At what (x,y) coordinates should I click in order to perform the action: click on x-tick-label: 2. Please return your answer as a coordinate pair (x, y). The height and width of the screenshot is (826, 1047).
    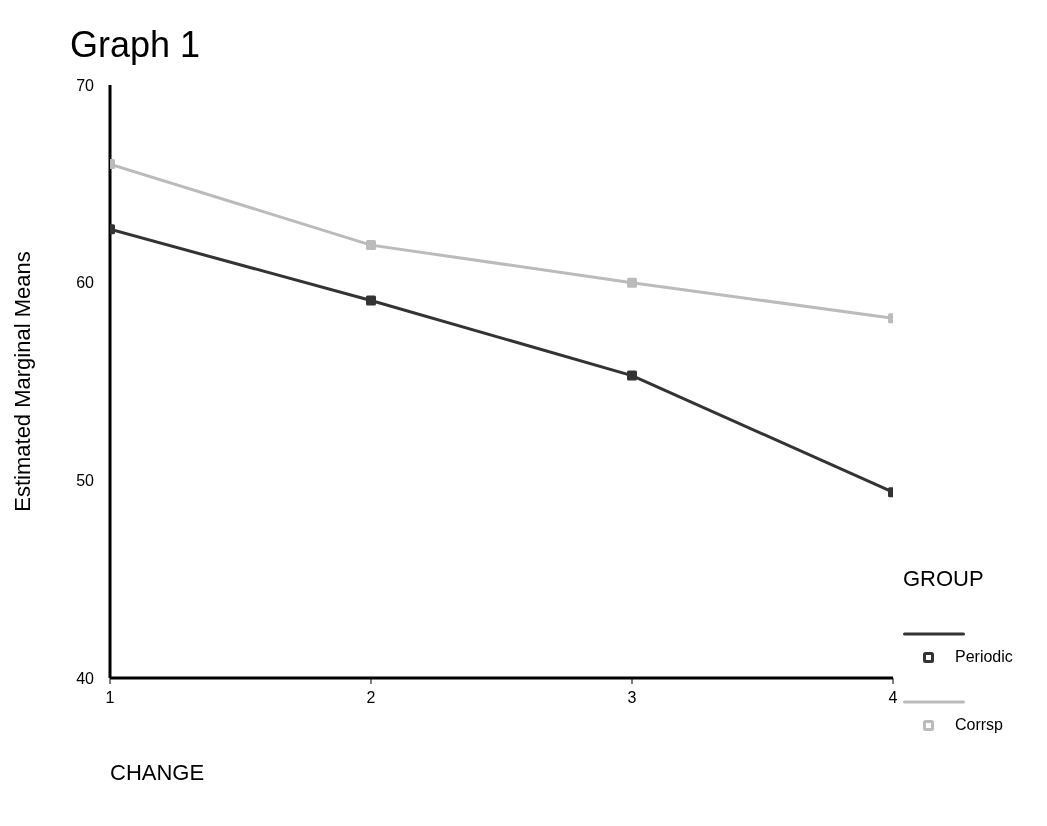
    Looking at the image, I should click on (371, 698).